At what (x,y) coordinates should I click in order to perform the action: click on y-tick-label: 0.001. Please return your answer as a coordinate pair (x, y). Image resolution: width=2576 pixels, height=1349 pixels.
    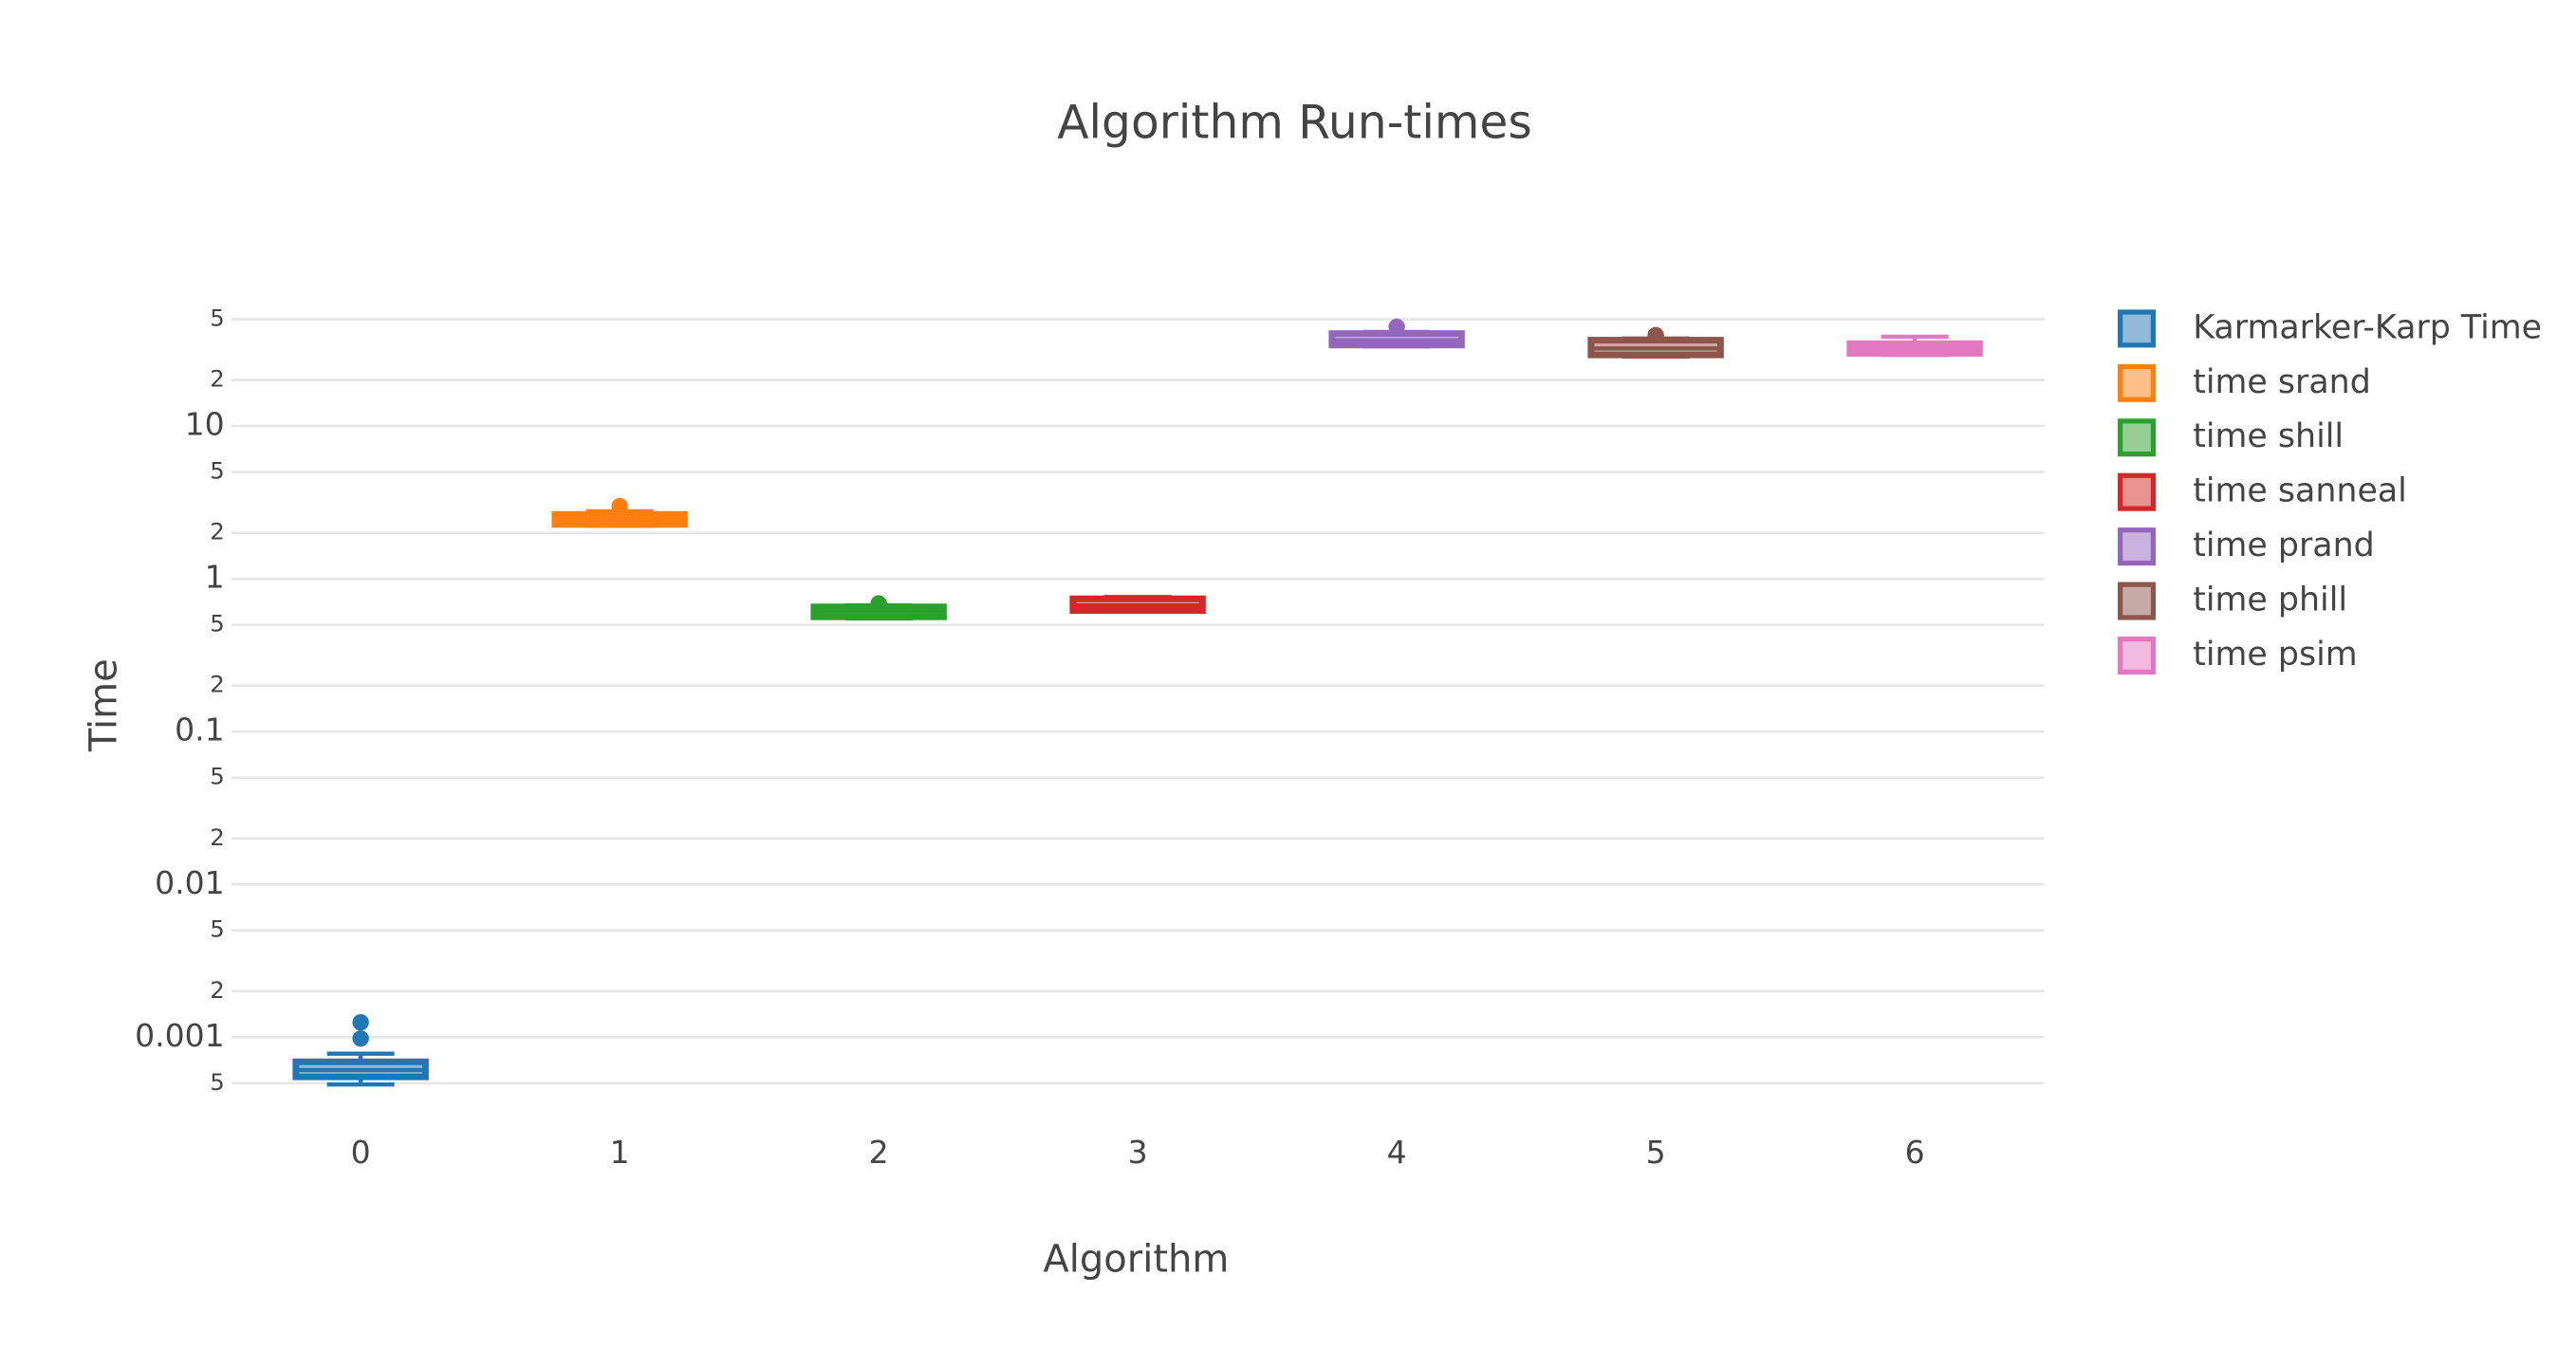
    Looking at the image, I should click on (180, 1036).